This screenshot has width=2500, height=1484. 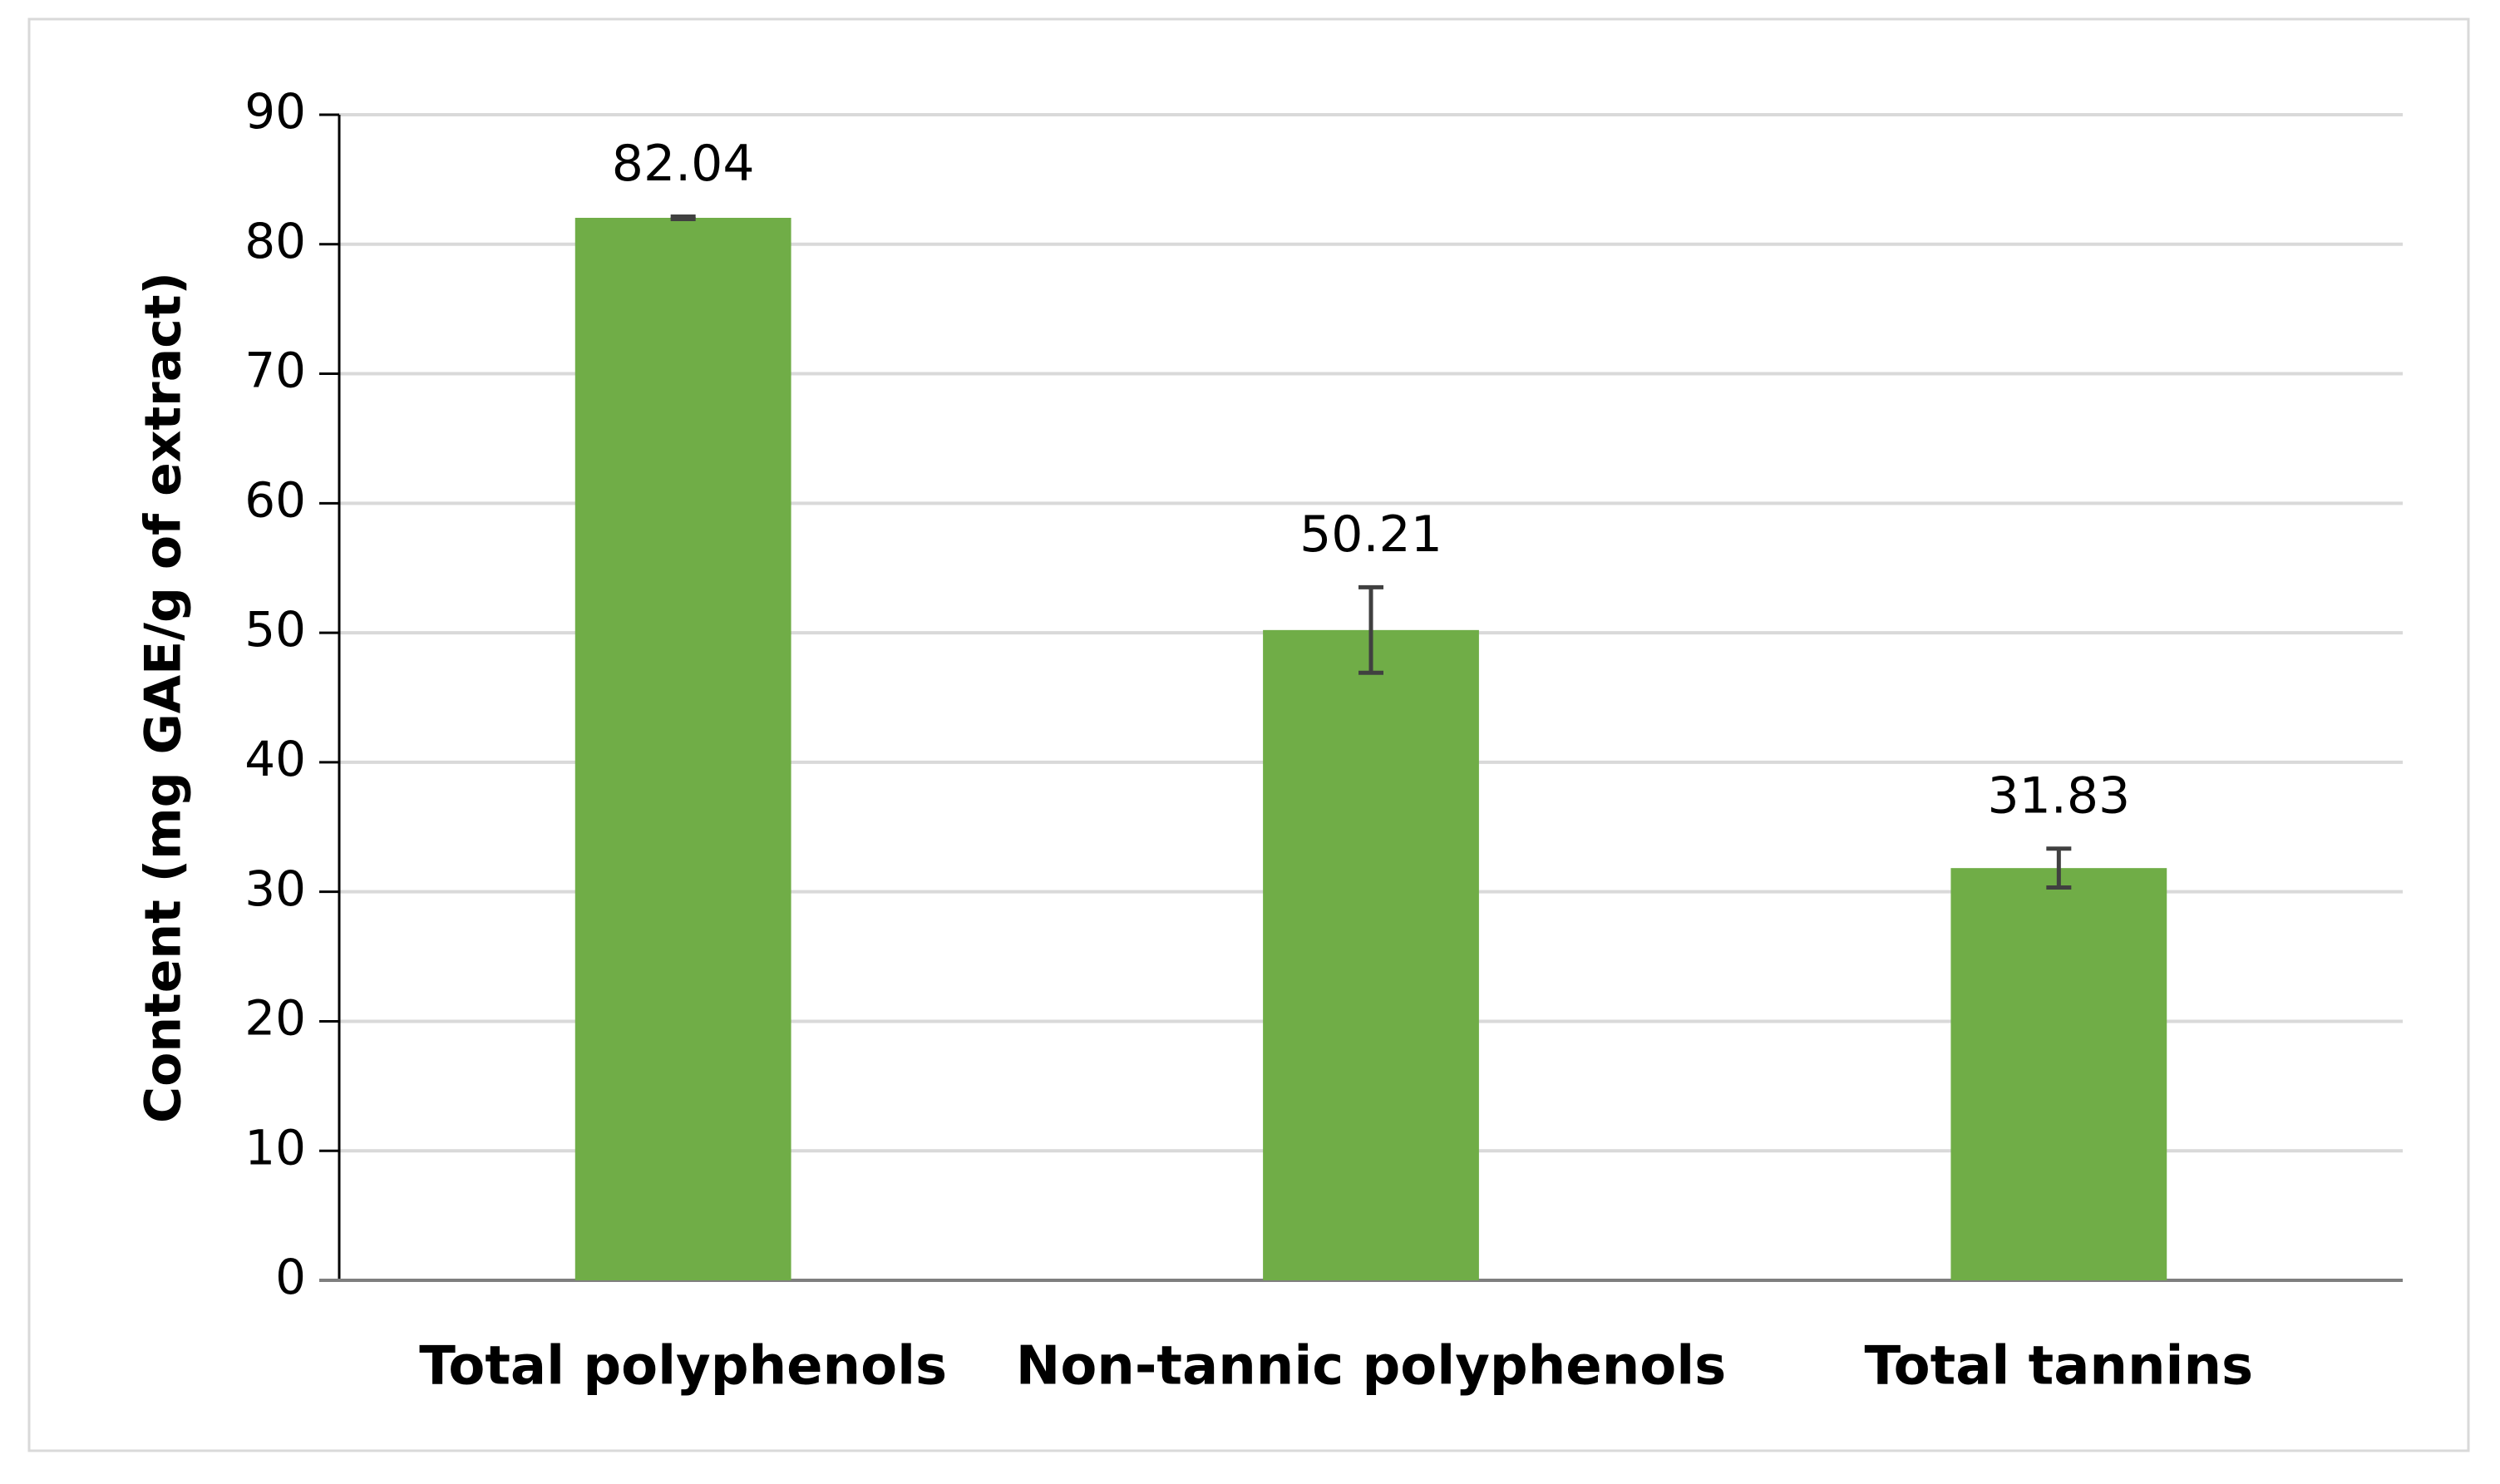 What do you see at coordinates (275, 1018) in the screenshot?
I see `y-tick-label: 20` at bounding box center [275, 1018].